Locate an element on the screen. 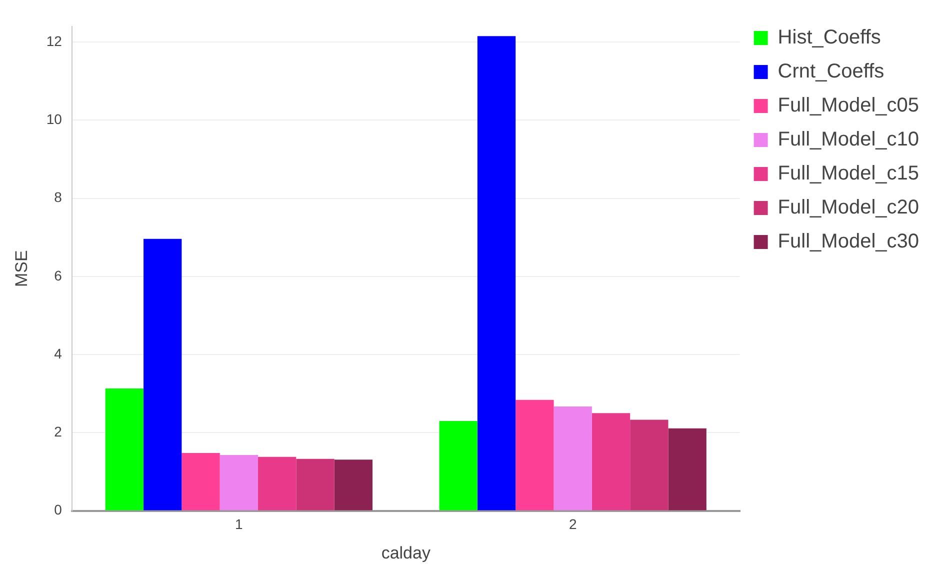 The width and height of the screenshot is (937, 576). y-tick-label: 6 is located at coordinates (58, 275).